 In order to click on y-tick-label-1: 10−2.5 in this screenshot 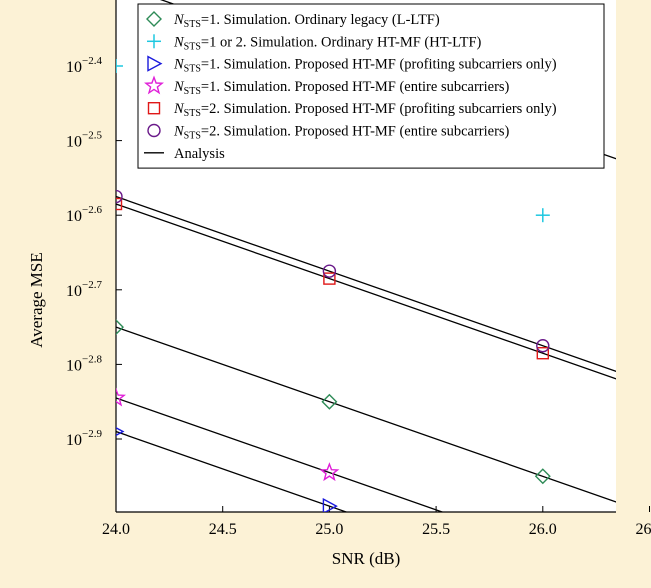, I will do `click(84, 140)`.